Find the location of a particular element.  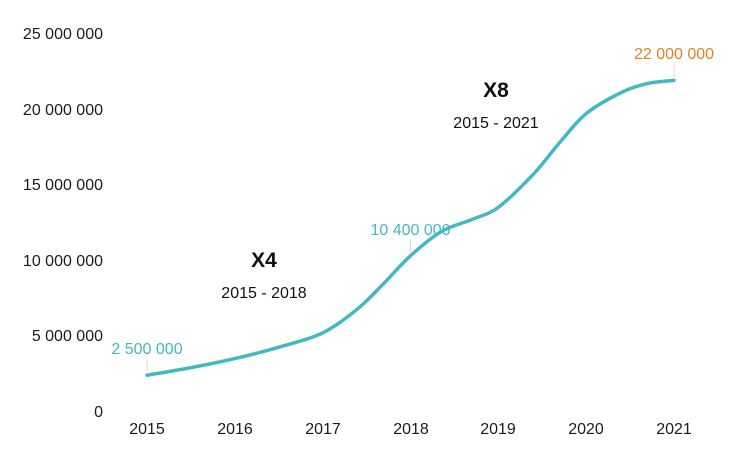

data-label-2021-value: 22 000 000 is located at coordinates (674, 55).